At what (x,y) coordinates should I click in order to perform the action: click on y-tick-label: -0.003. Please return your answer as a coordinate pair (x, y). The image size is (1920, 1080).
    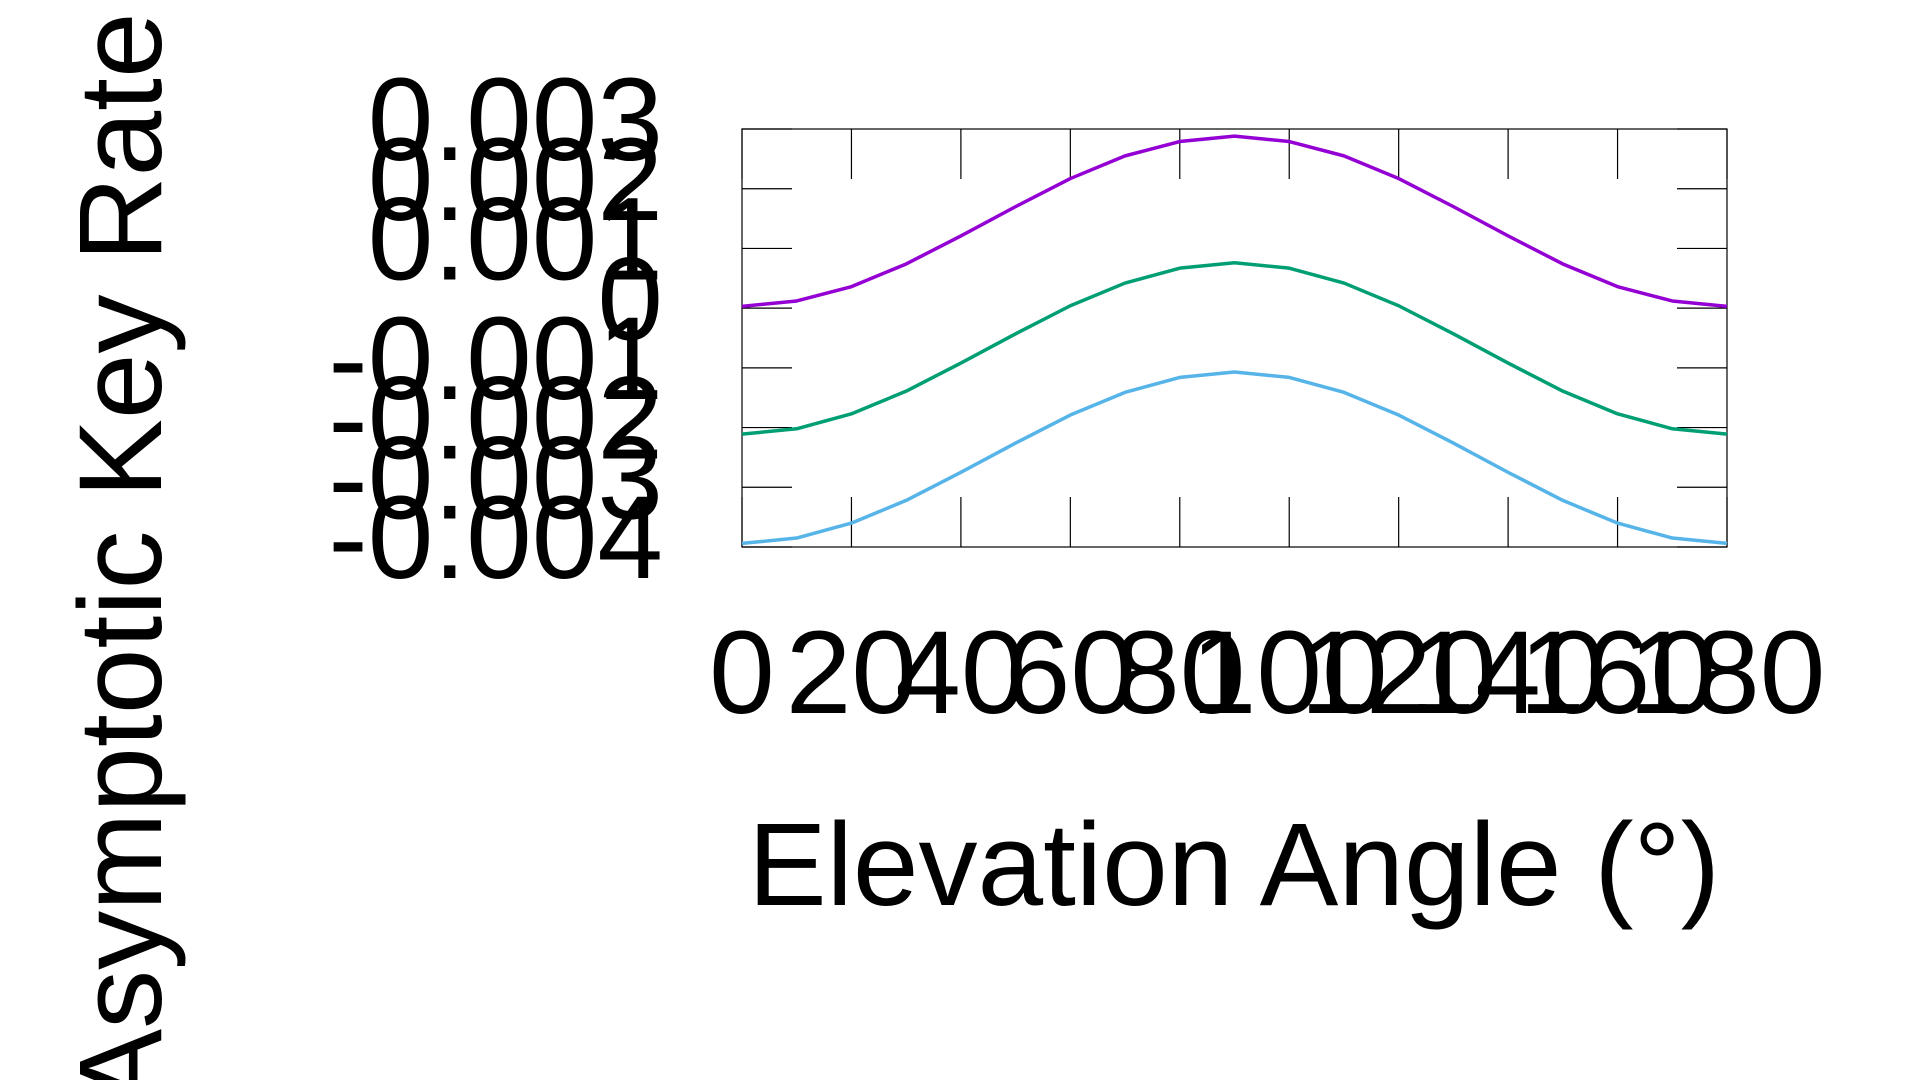
    Looking at the image, I should click on (495, 478).